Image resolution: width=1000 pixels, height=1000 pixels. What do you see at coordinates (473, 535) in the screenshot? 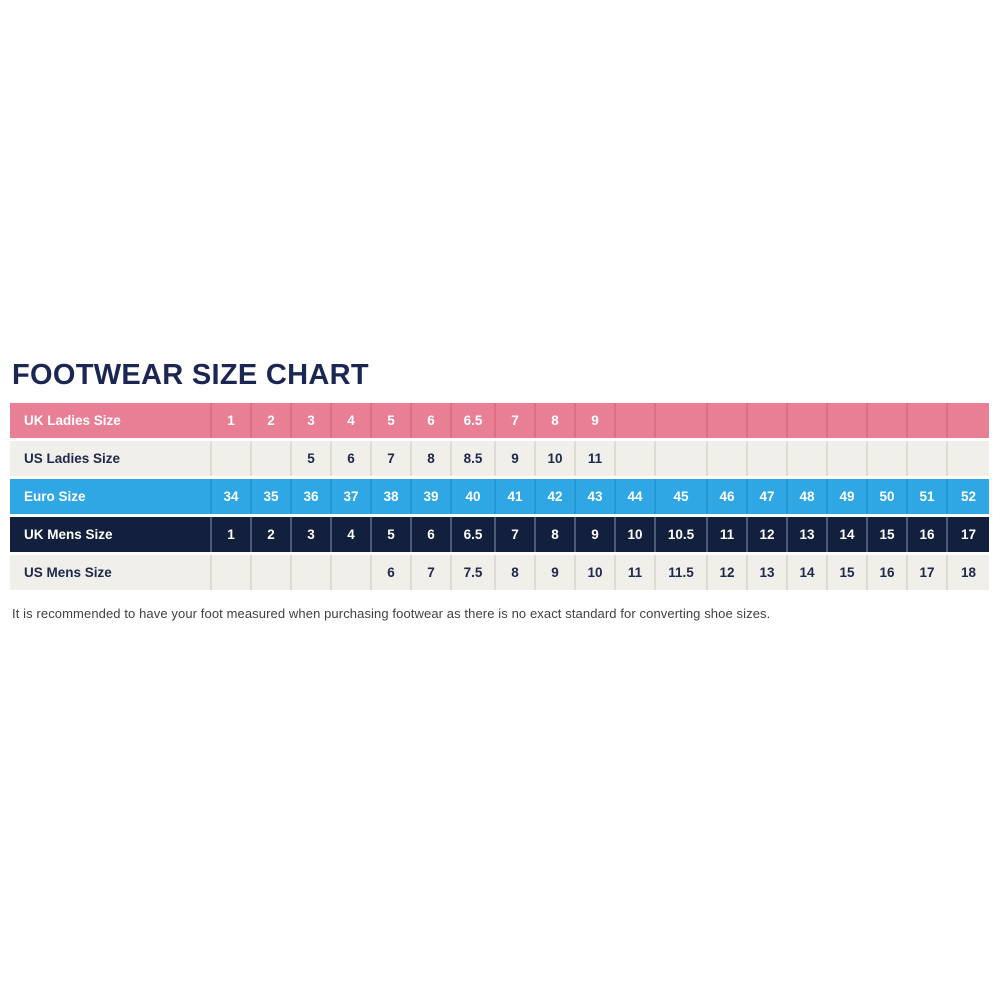
I see `size-cell: 6.5` at bounding box center [473, 535].